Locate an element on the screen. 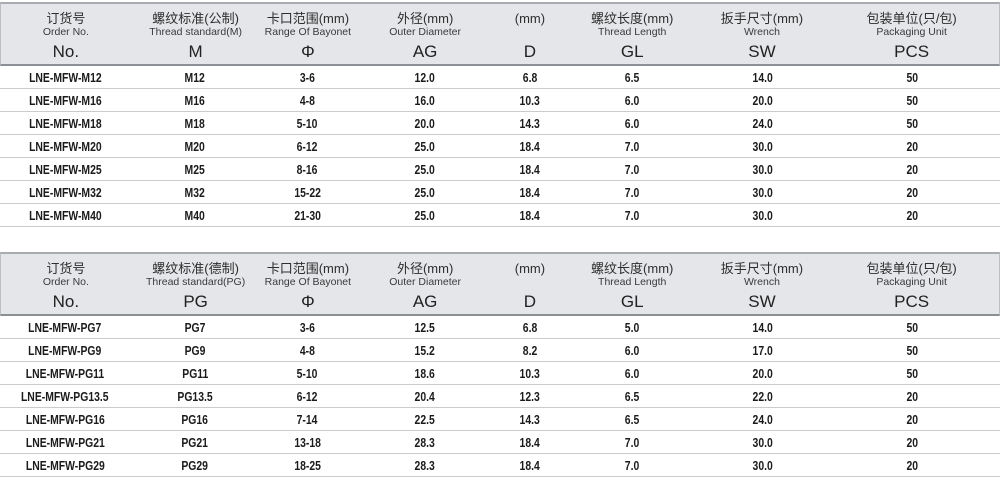 This screenshot has width=1000, height=486. cell-value: 18-25 is located at coordinates (307, 465).